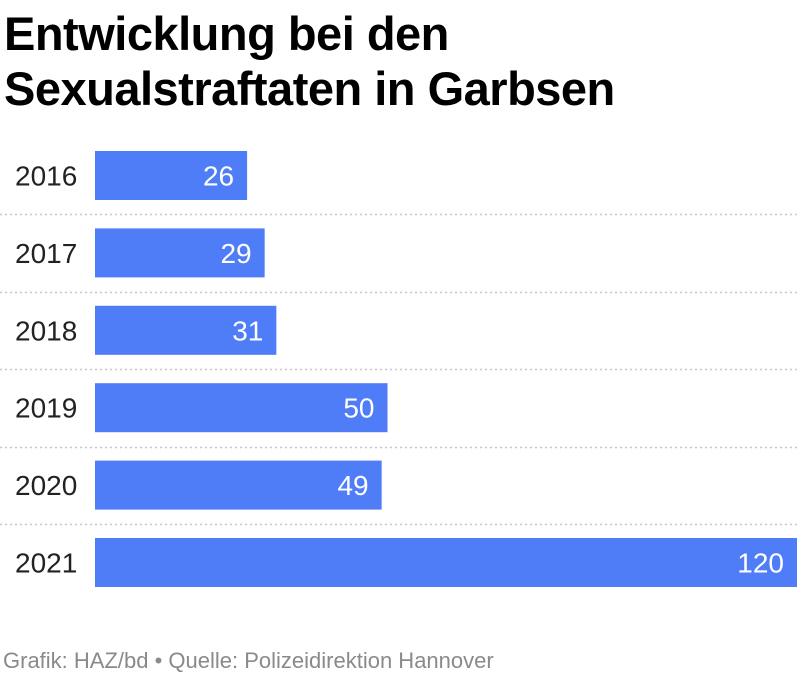  I want to click on year-label-2021: 2021, so click(46, 563).